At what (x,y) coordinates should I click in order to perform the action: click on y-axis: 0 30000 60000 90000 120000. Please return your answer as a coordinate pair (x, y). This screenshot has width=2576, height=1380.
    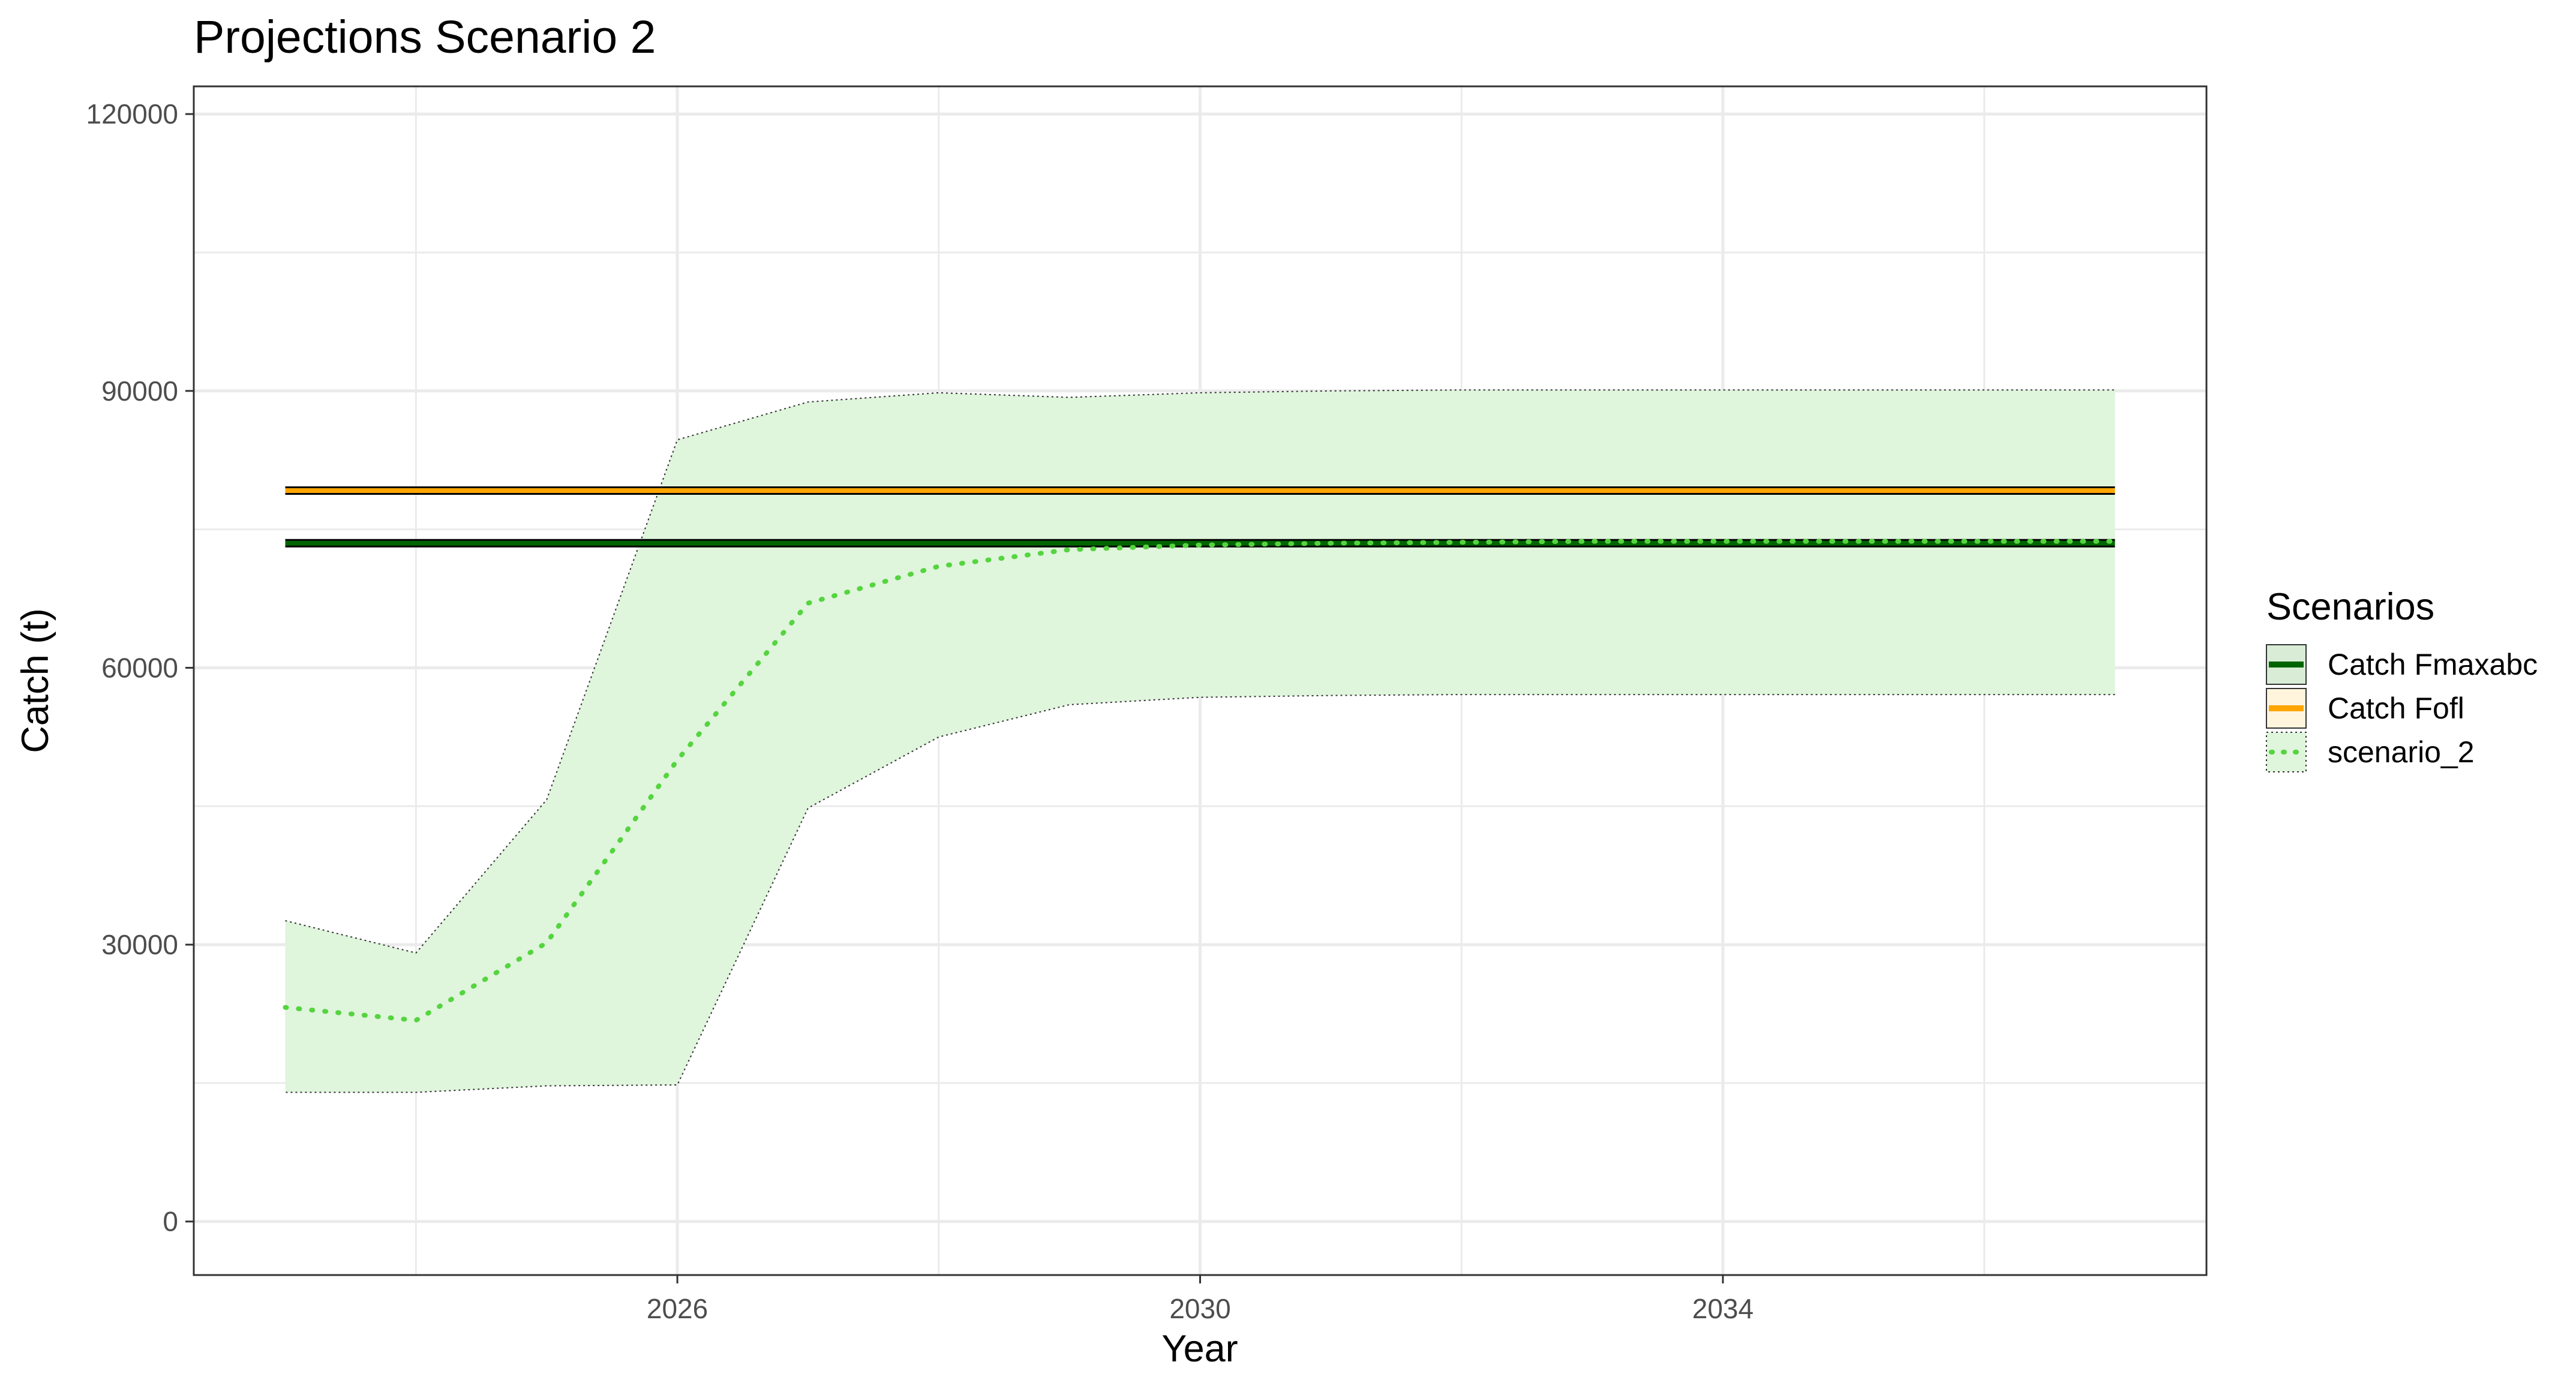
    Looking at the image, I should click on (140, 668).